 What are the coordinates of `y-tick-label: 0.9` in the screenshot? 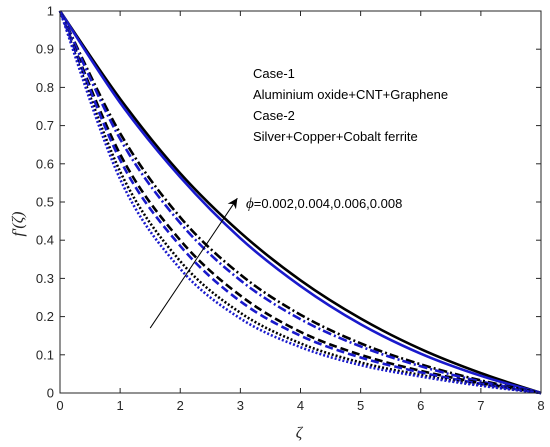 It's located at (45, 49).